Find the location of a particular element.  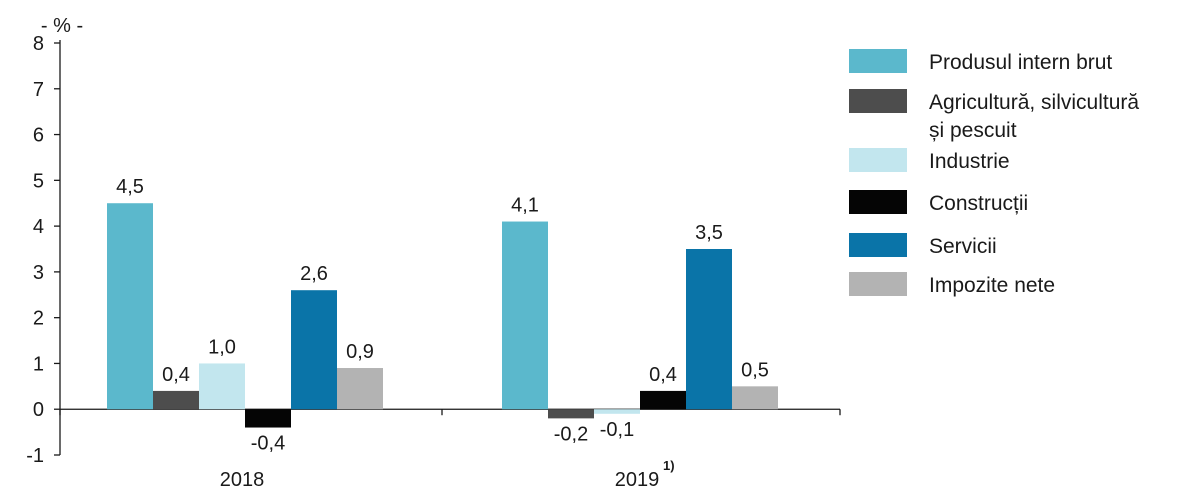

legend-label: Servicii is located at coordinates (963, 246).